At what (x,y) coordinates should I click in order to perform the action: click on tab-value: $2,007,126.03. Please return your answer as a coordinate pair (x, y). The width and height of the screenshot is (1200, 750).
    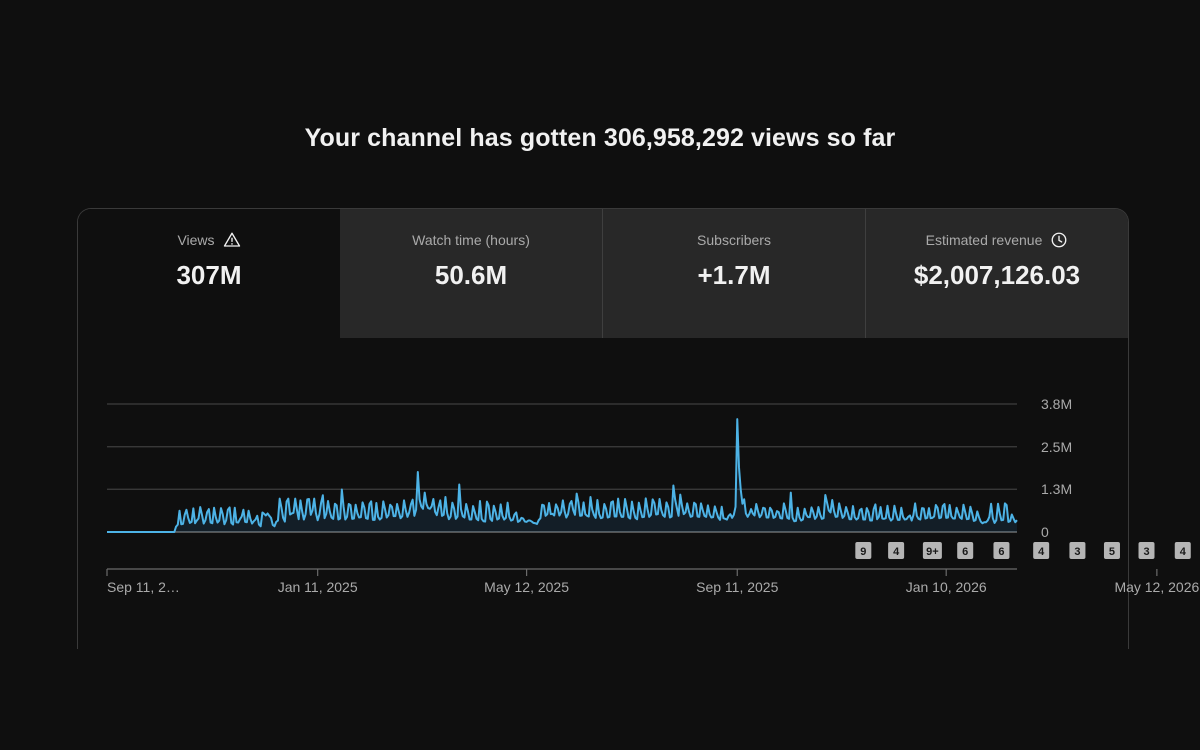
    Looking at the image, I should click on (997, 275).